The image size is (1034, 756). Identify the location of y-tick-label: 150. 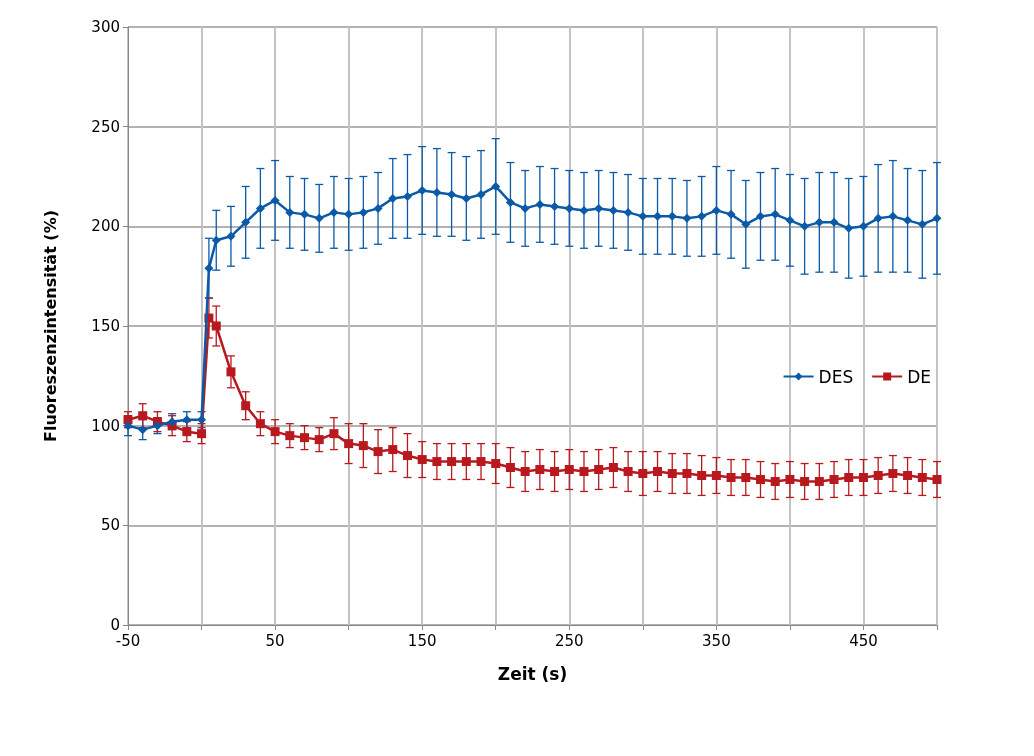
(105, 326).